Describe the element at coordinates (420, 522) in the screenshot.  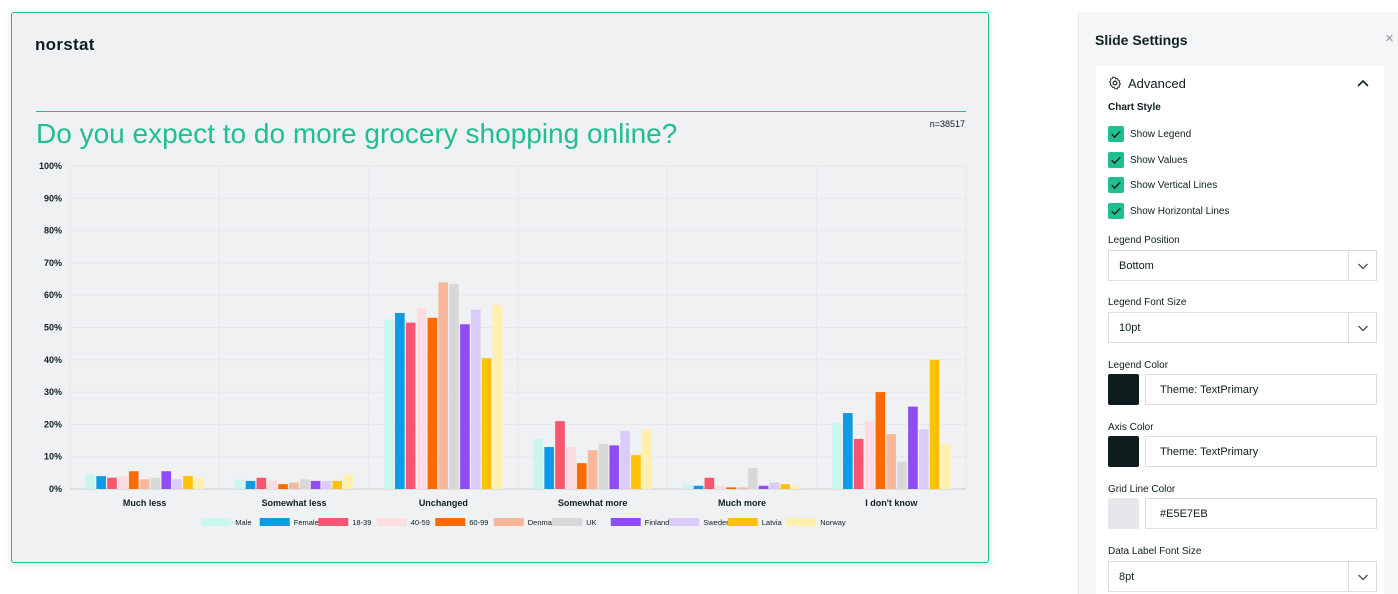
I see `legend-label: 40-59` at that location.